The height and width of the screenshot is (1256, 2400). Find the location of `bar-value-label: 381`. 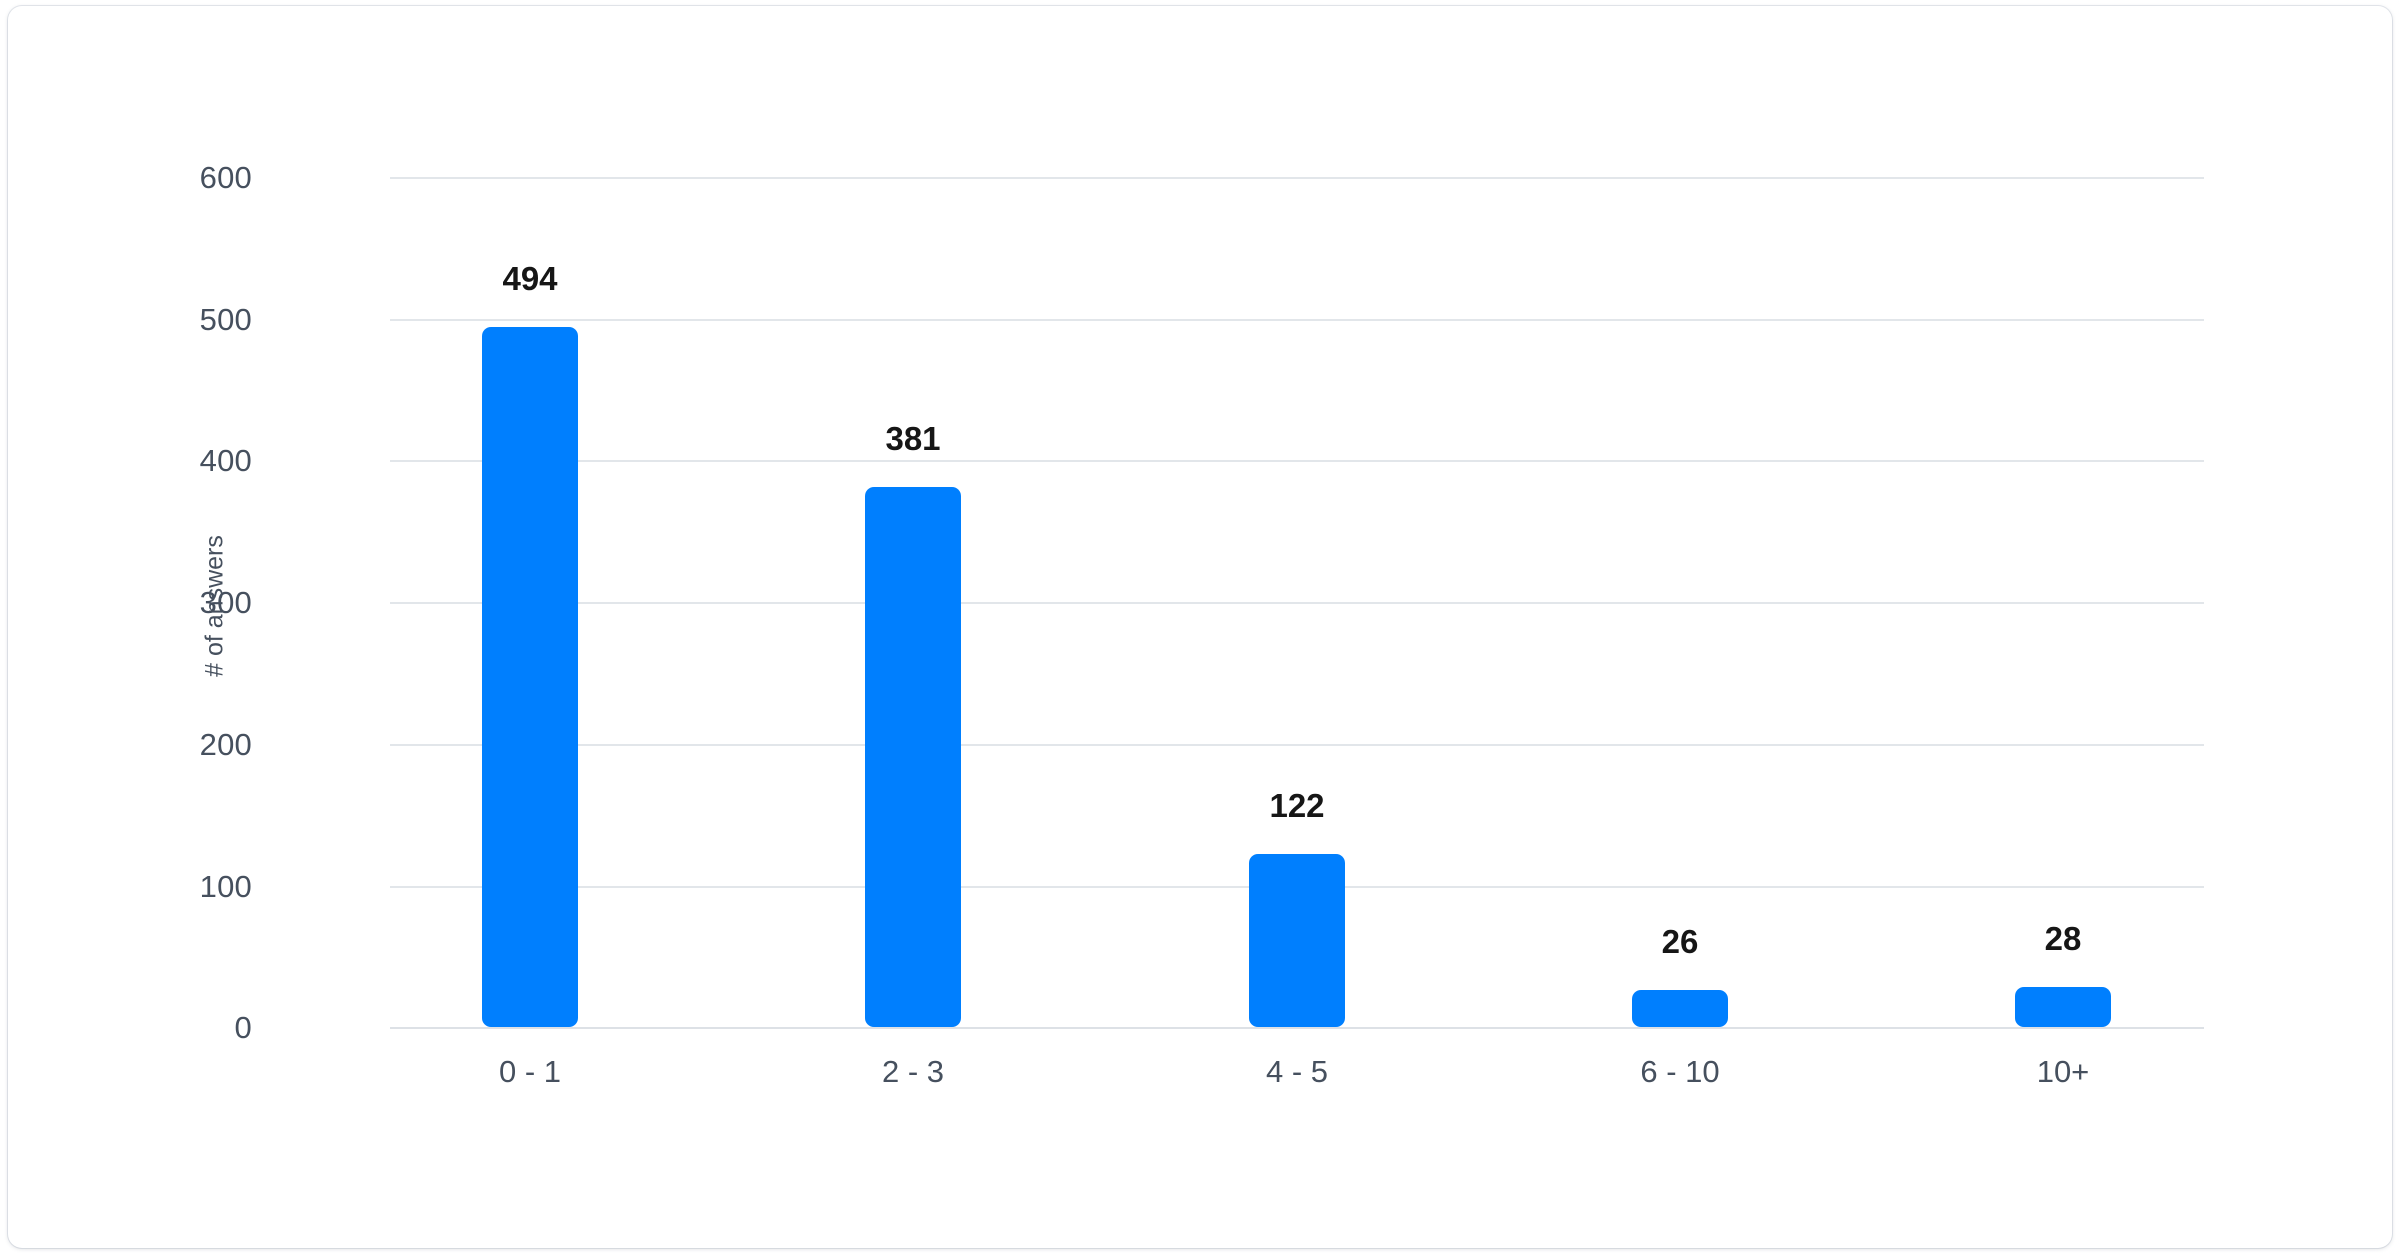

bar-value-label: 381 is located at coordinates (913, 438).